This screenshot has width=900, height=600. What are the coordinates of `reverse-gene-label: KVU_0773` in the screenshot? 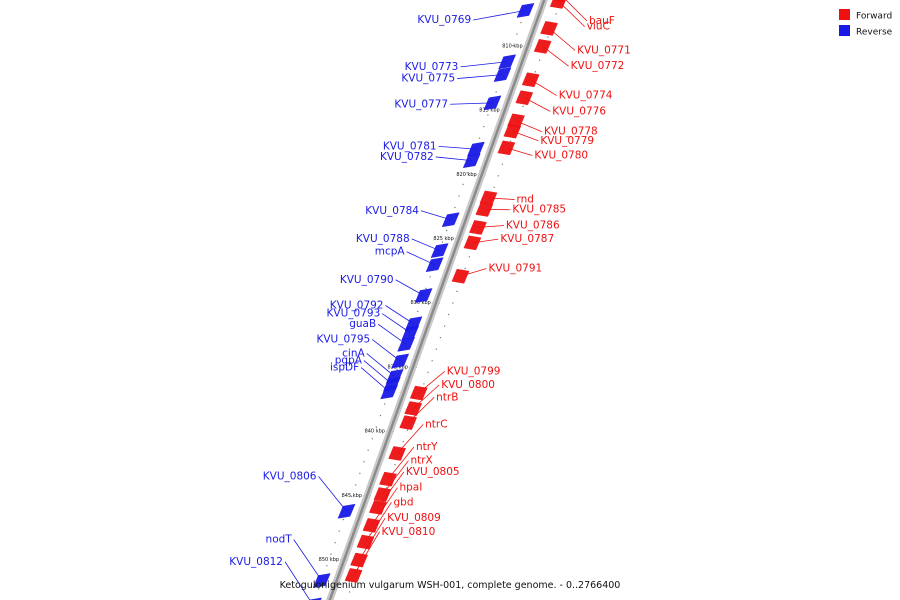 It's located at (432, 67).